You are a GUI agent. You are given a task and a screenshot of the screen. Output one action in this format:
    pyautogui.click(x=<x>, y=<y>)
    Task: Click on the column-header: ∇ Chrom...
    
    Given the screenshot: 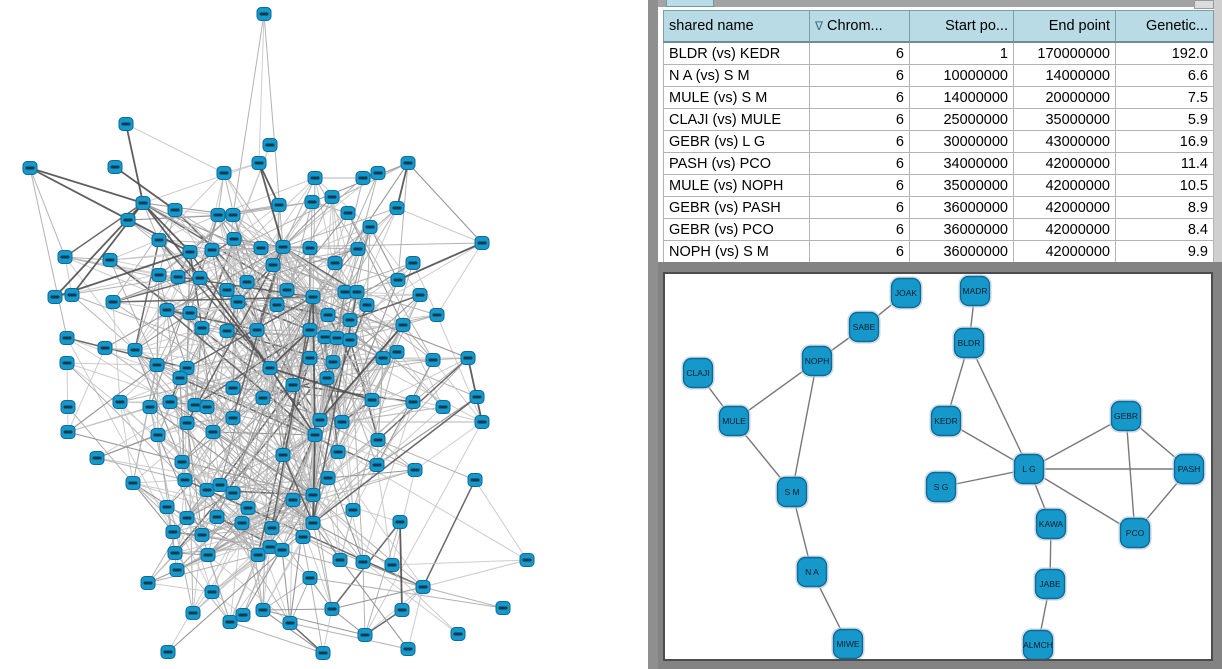 What is the action you would take?
    pyautogui.click(x=859, y=26)
    